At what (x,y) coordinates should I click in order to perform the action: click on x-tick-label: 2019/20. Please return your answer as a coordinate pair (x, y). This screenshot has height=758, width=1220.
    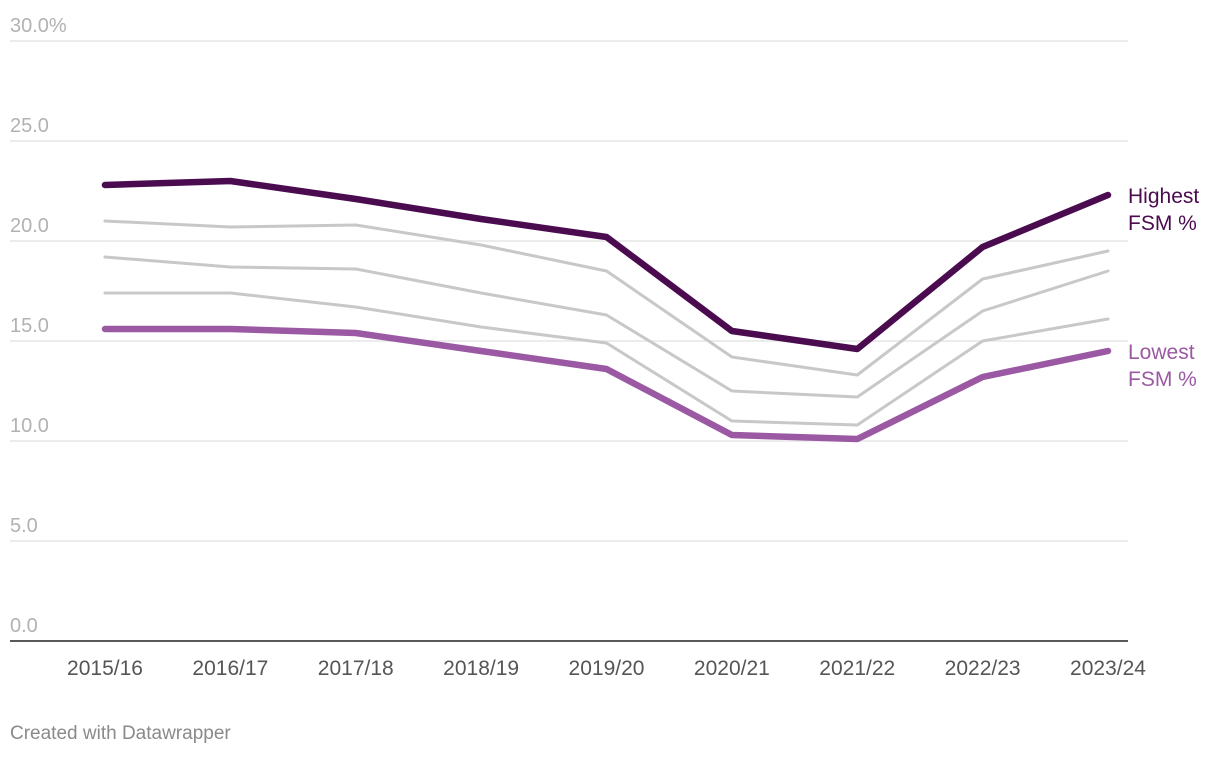
    Looking at the image, I should click on (607, 668).